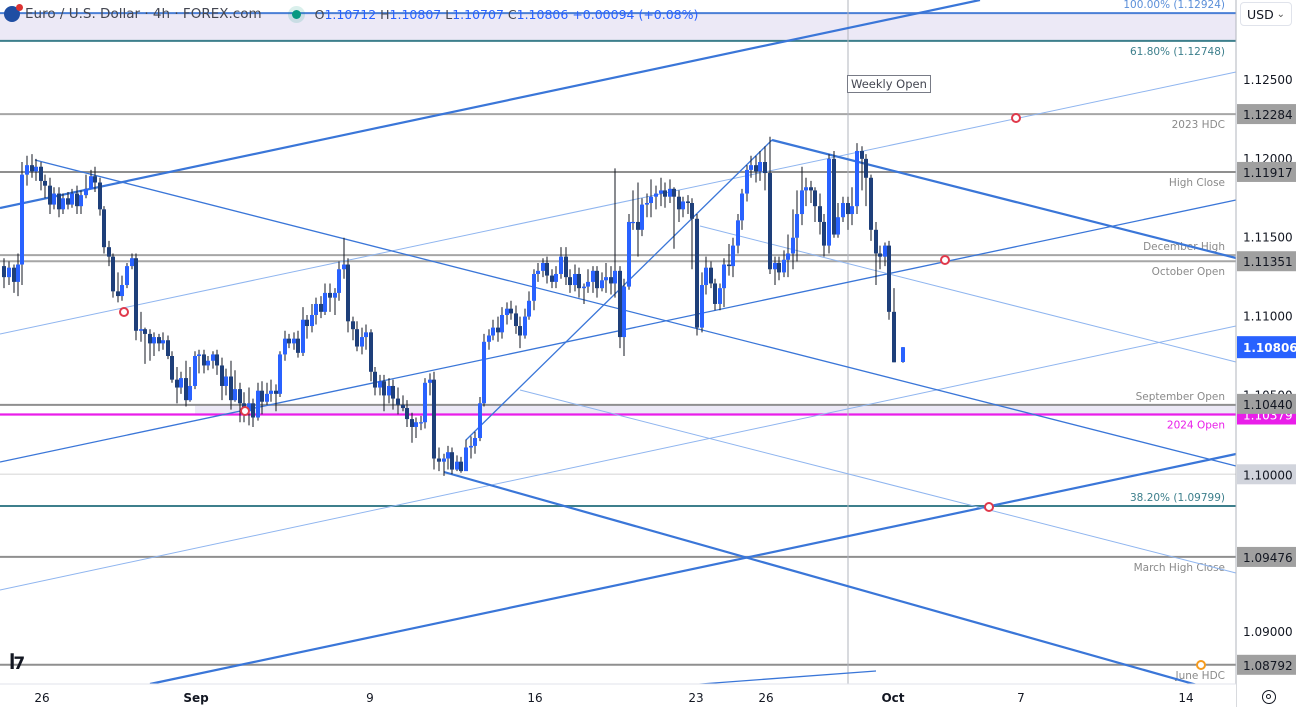 The width and height of the screenshot is (1296, 707). I want to click on time-tick: 9, so click(370, 698).